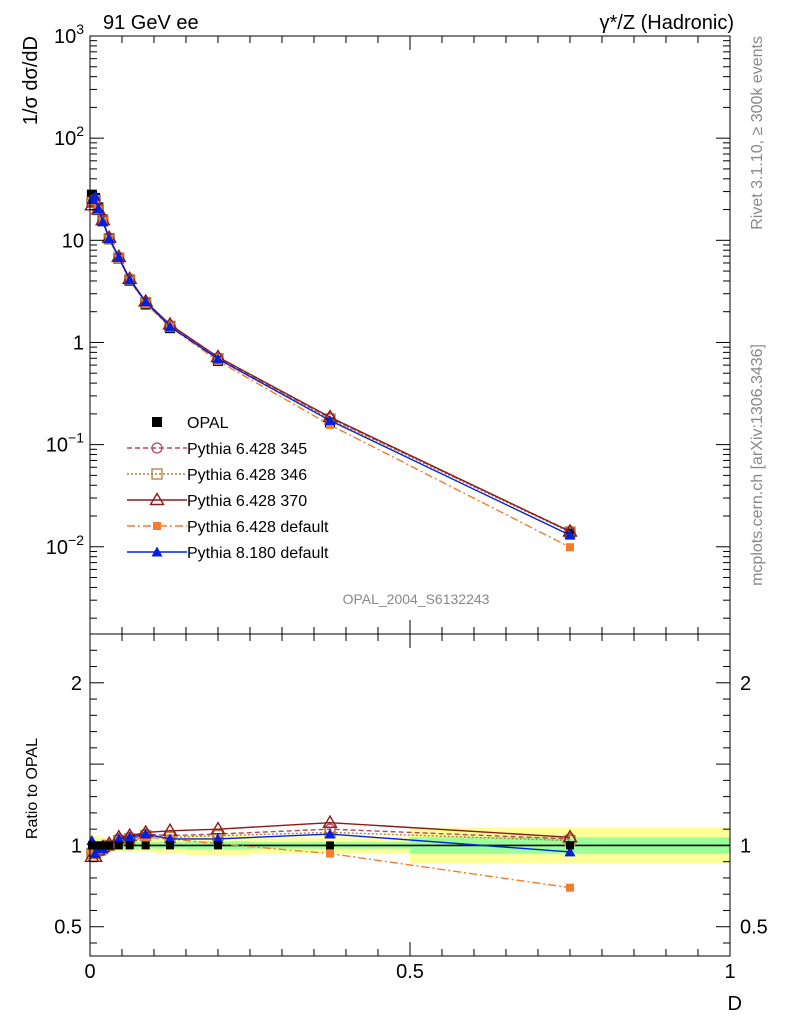 The image size is (786, 1024). What do you see at coordinates (80, 131) in the screenshot?
I see `y-tick-exponent: 2` at bounding box center [80, 131].